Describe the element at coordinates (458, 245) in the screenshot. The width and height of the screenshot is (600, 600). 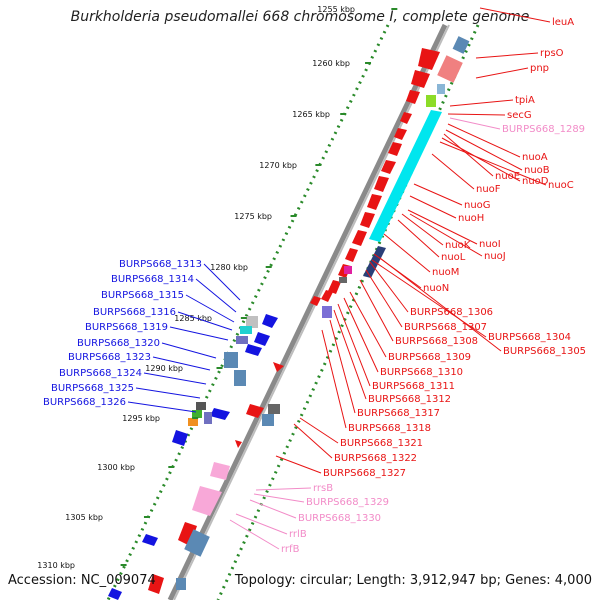
I see `gene-label-right: nuoK` at that location.